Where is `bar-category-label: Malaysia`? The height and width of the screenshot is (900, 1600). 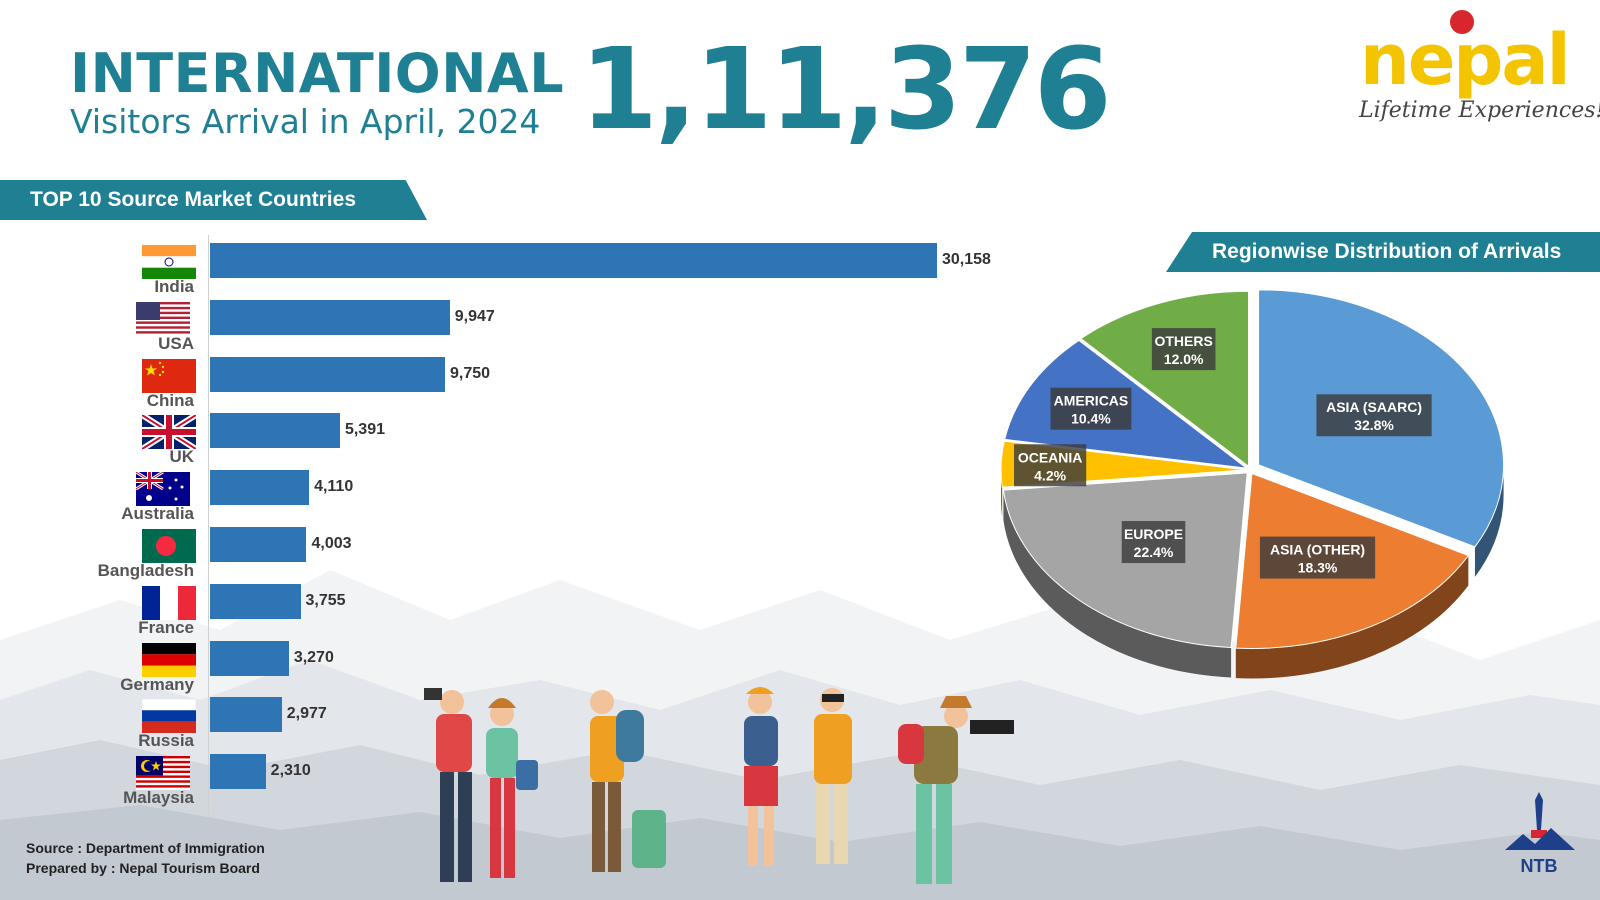
bar-category-label: Malaysia is located at coordinates (158, 798).